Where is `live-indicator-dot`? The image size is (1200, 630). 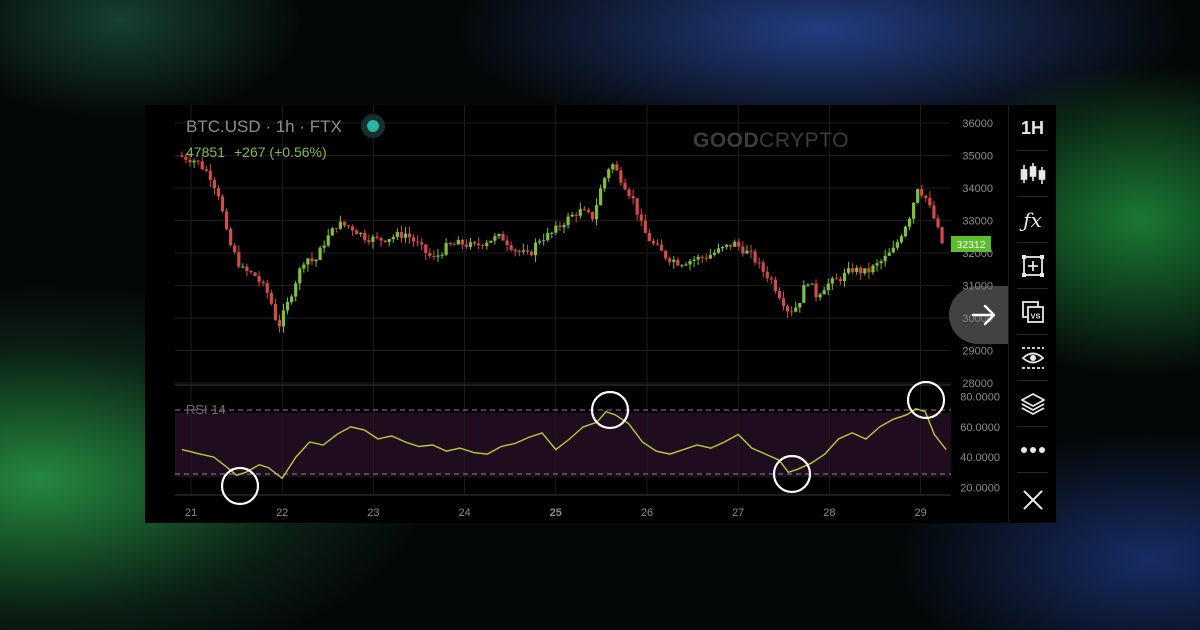
live-indicator-dot is located at coordinates (373, 126).